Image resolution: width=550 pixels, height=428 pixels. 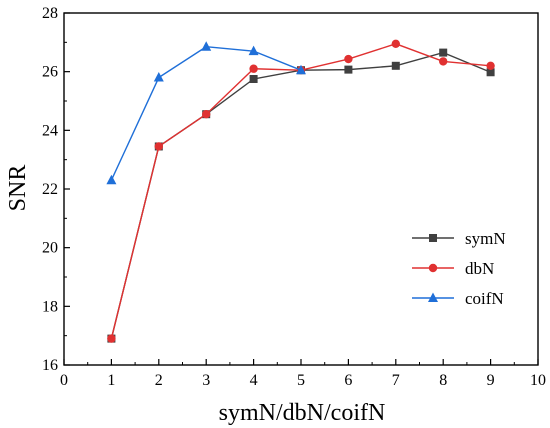 I want to click on x-axis-label: symN/dbN/coifN, so click(x=302, y=413).